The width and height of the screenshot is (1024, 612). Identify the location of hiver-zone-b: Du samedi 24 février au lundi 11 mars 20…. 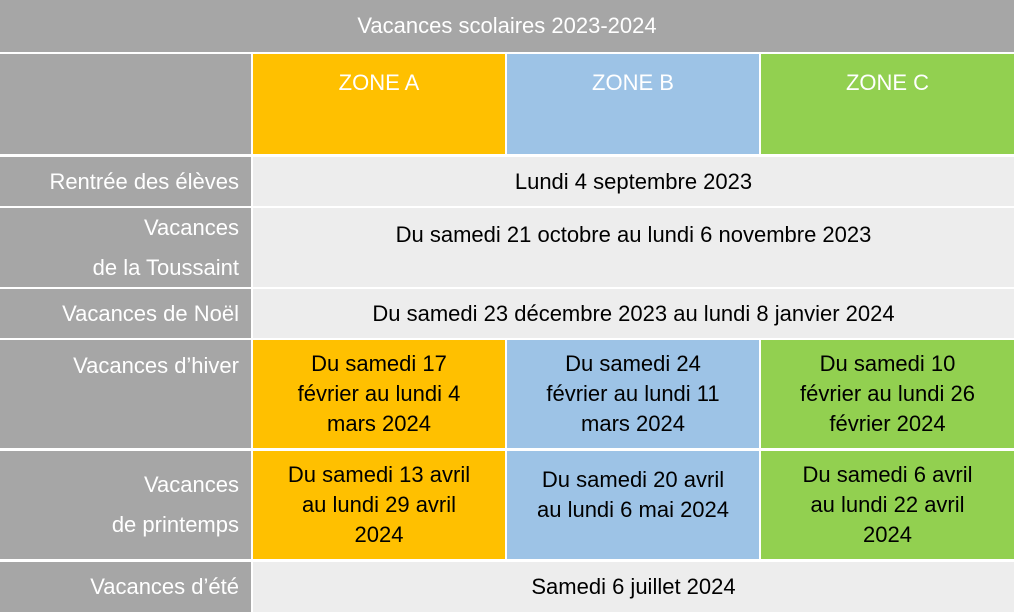
(633, 394).